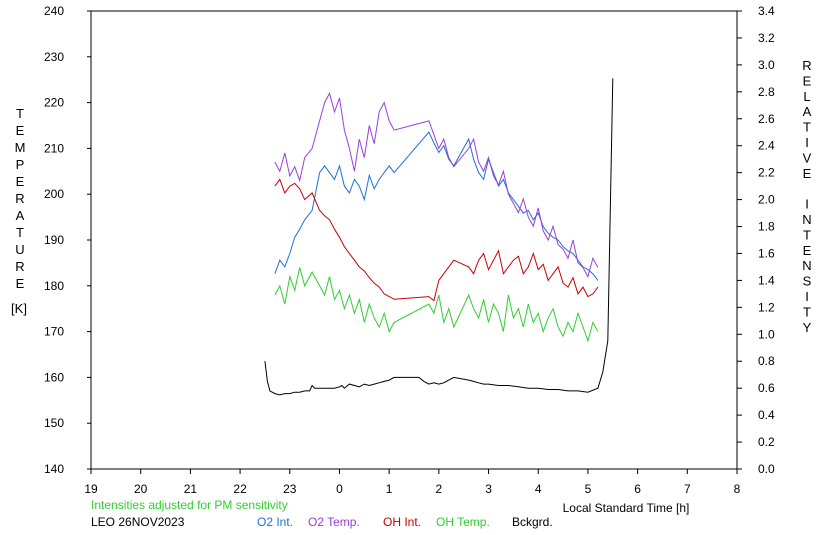  What do you see at coordinates (766, 334) in the screenshot?
I see `right-tick-label: 1.0` at bounding box center [766, 334].